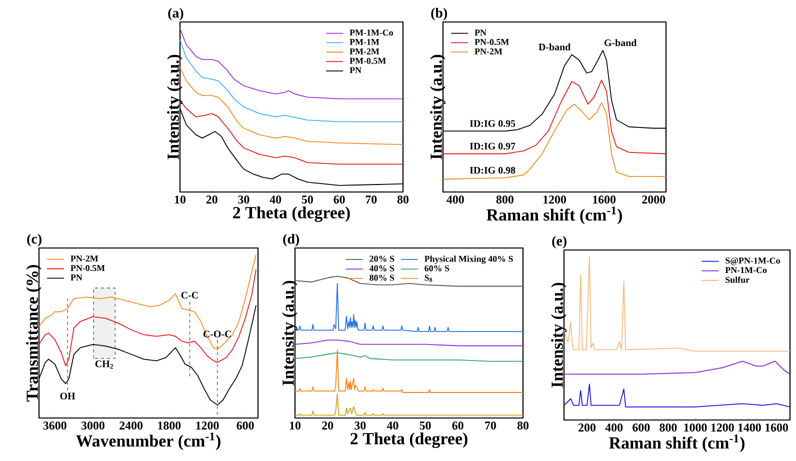  What do you see at coordinates (587, 428) in the screenshot?
I see `x-tick-label: 200` at bounding box center [587, 428].